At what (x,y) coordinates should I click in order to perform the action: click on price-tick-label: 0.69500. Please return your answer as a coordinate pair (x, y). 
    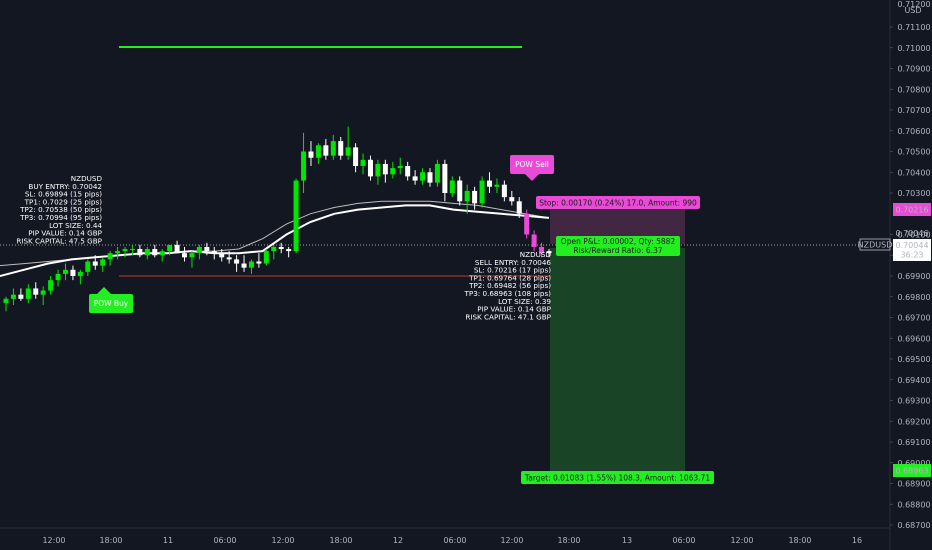
    Looking at the image, I should click on (913, 359).